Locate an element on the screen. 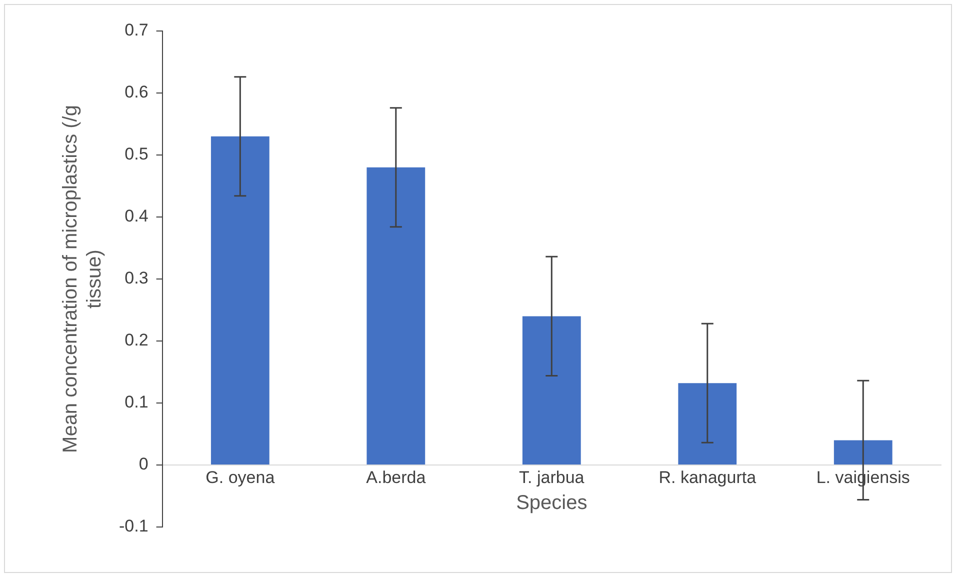 Image resolution: width=956 pixels, height=577 pixels. x-axis-title: Species is located at coordinates (552, 503).